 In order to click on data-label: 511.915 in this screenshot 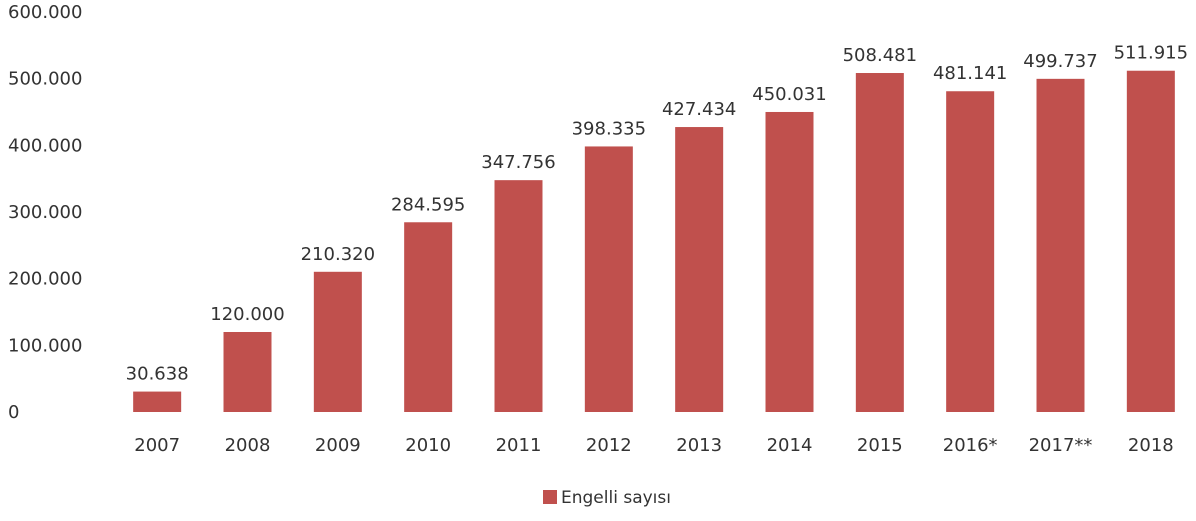, I will do `click(1151, 53)`.